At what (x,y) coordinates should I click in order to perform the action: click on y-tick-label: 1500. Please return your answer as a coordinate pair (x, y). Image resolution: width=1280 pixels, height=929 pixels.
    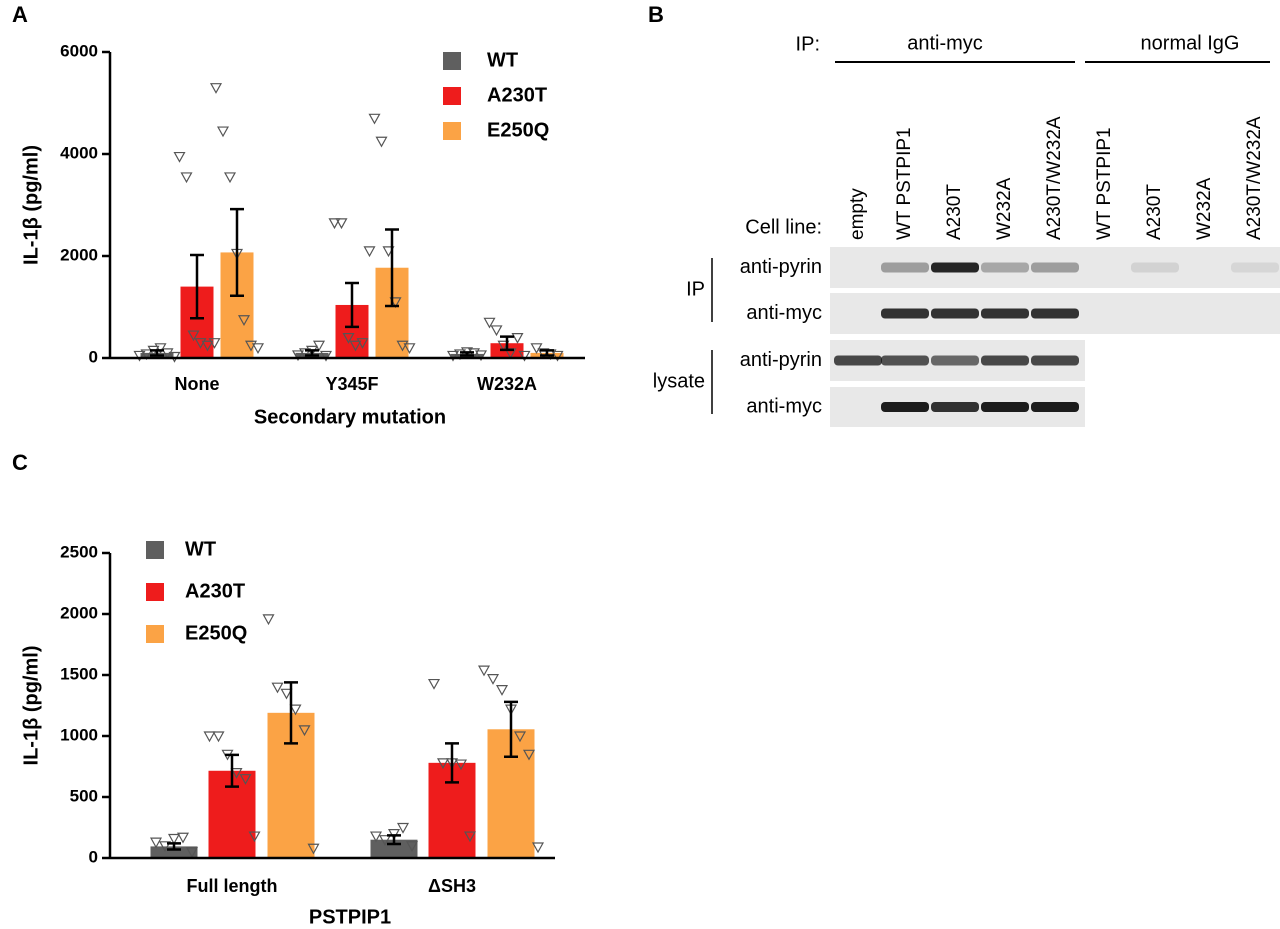
    Looking at the image, I should click on (79, 673).